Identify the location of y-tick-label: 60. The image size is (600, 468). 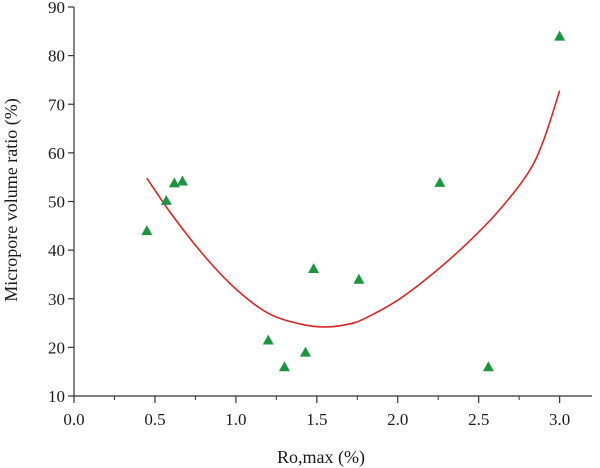
(56, 153).